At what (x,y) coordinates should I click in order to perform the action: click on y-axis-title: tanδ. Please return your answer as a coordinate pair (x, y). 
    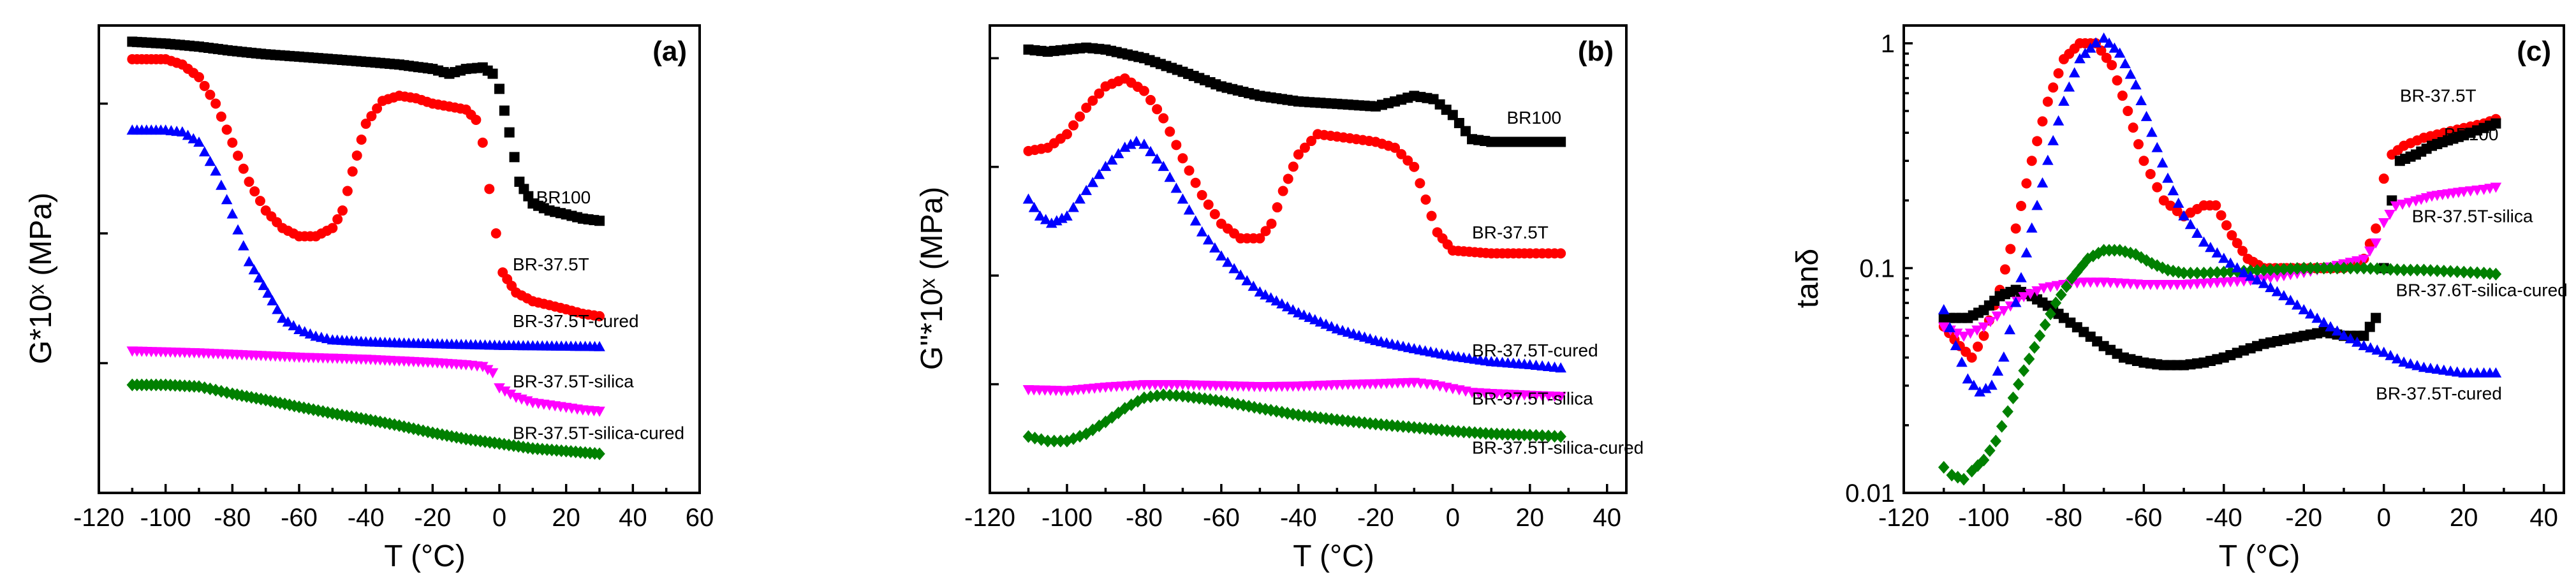
    Looking at the image, I should click on (1808, 278).